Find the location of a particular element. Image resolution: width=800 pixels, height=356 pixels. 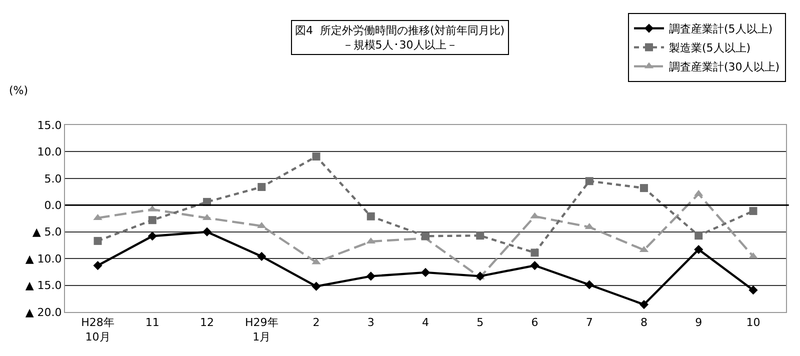

x-tick-label: 6 is located at coordinates (534, 323).